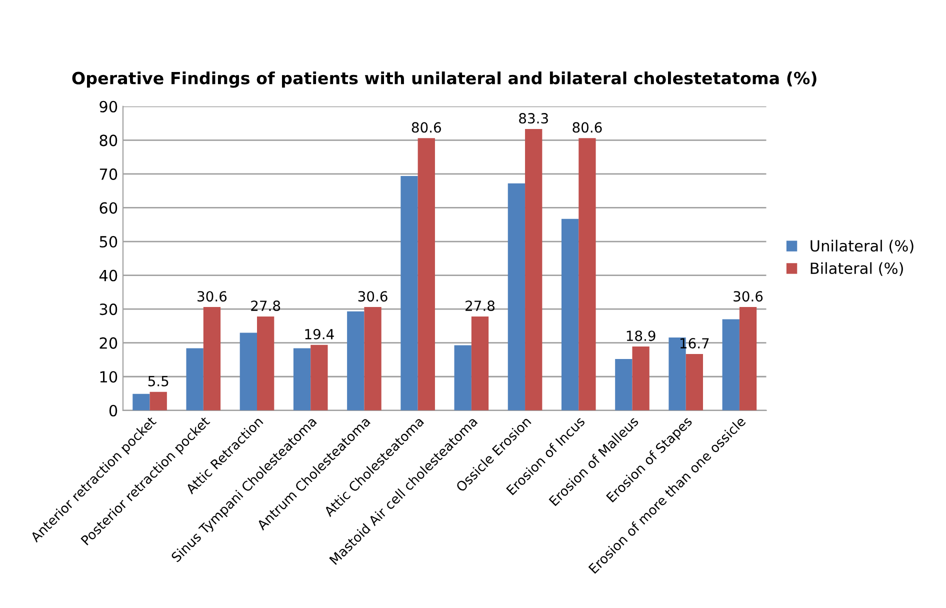 The width and height of the screenshot is (946, 608). Describe the element at coordinates (319, 334) in the screenshot. I see `data-label: 19.4` at that location.